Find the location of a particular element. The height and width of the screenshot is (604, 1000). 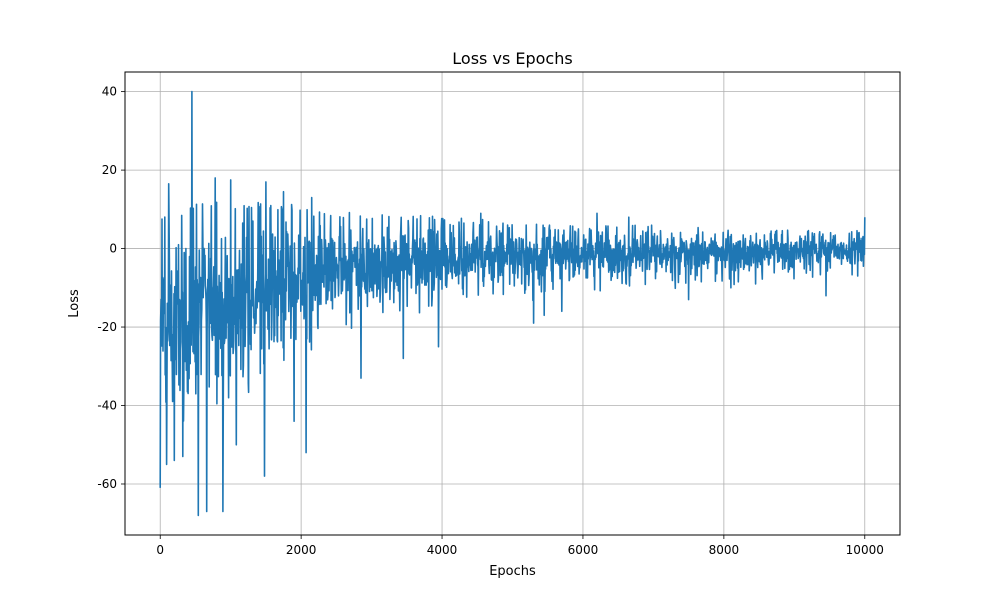

x-axis-label: Epochs is located at coordinates (512, 571).